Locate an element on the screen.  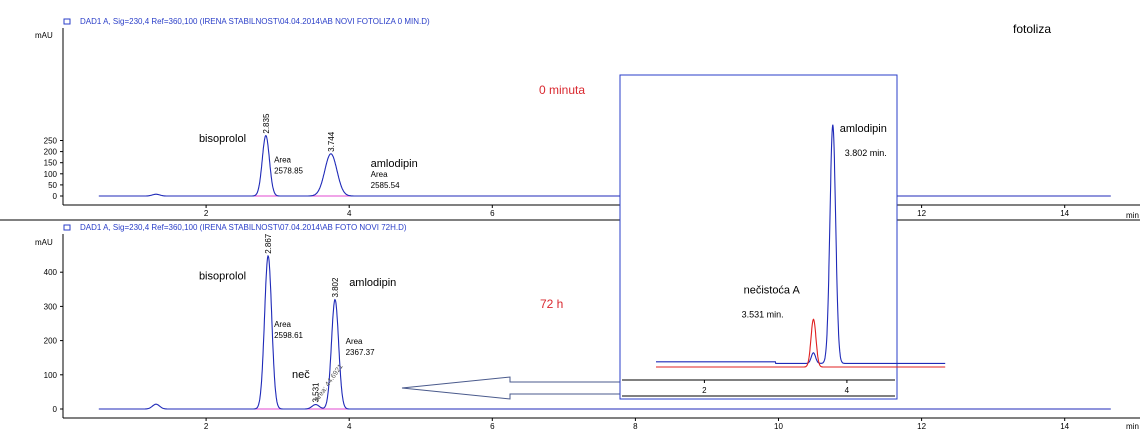
compound-label: neč is located at coordinates (301, 375).